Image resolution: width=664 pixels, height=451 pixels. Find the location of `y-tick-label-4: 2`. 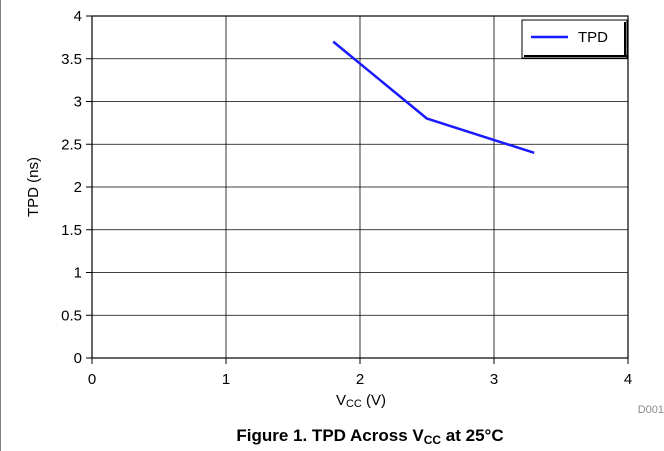

y-tick-label-4: 2 is located at coordinates (78, 187).